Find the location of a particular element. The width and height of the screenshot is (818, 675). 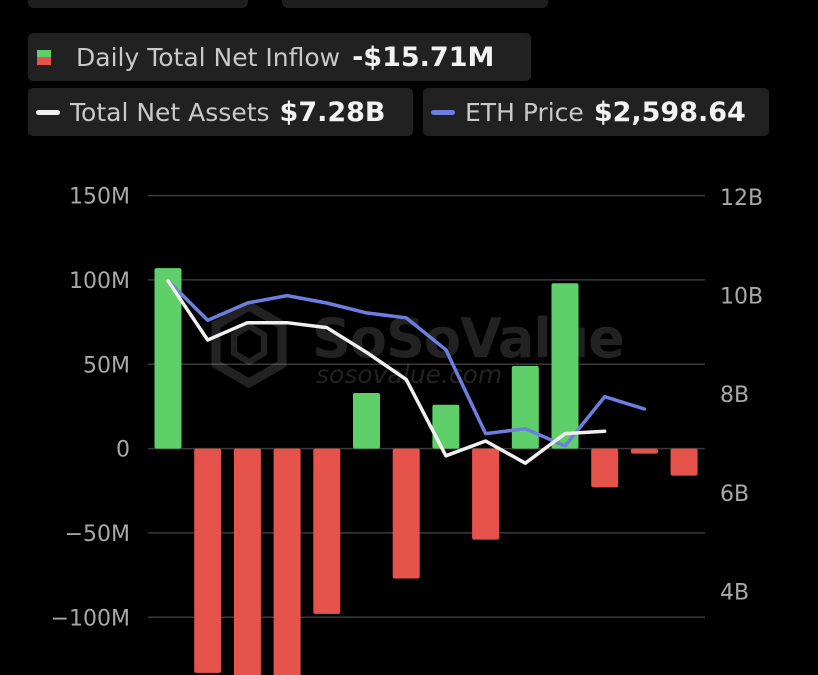

legend-total-net-assets: Total Net Assets $7.28B is located at coordinates (220, 112).